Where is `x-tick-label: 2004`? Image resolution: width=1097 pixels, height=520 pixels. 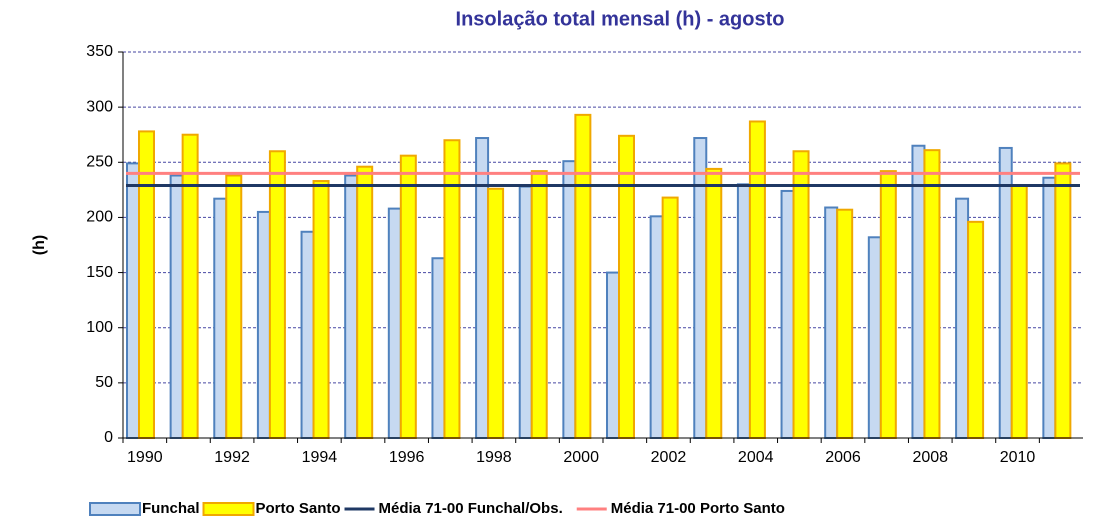 x-tick-label: 2004 is located at coordinates (756, 457).